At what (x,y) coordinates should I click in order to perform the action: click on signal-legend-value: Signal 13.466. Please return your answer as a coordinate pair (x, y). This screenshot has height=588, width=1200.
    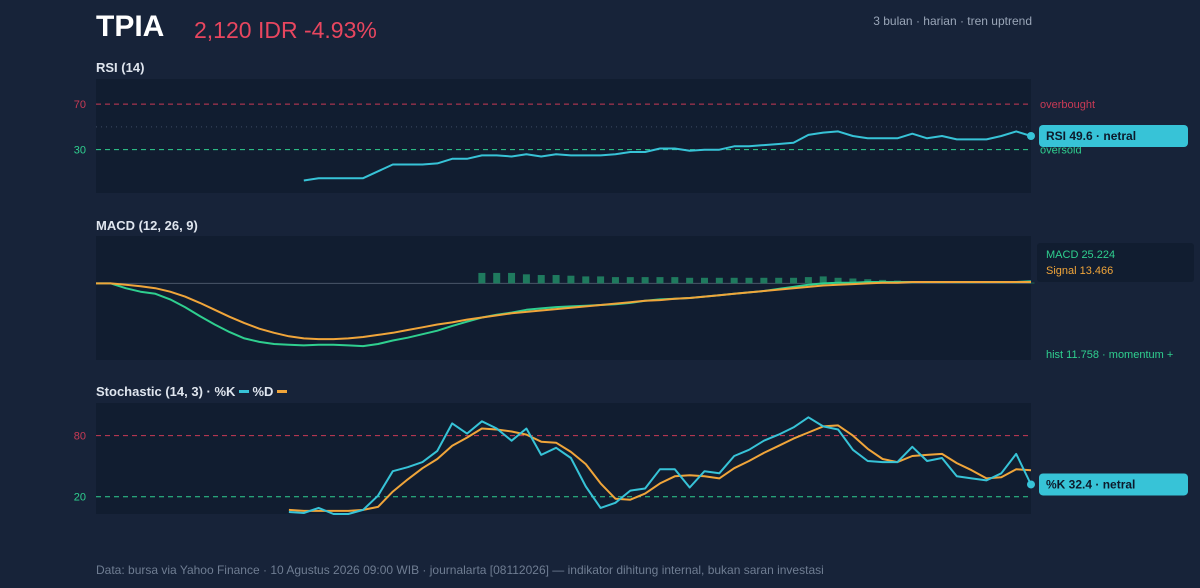
    Looking at the image, I should click on (1079, 271).